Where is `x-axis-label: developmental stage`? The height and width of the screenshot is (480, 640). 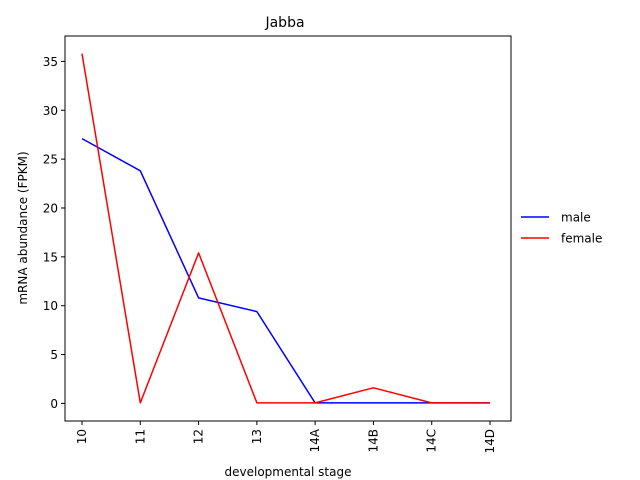
x-axis-label: developmental stage is located at coordinates (288, 472).